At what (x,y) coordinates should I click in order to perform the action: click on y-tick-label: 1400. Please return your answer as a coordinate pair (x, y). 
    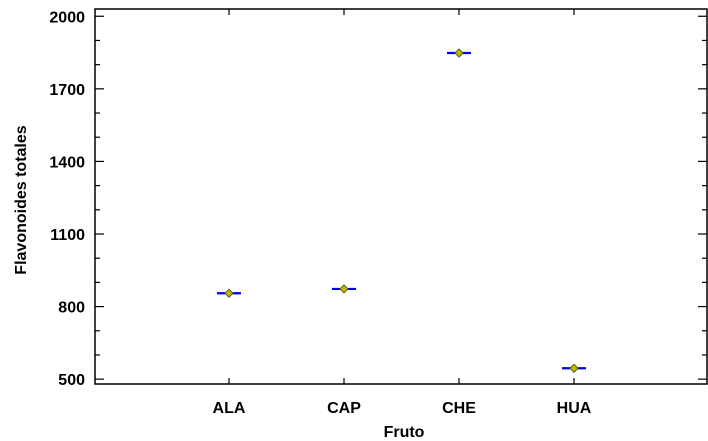
    Looking at the image, I should click on (67, 162).